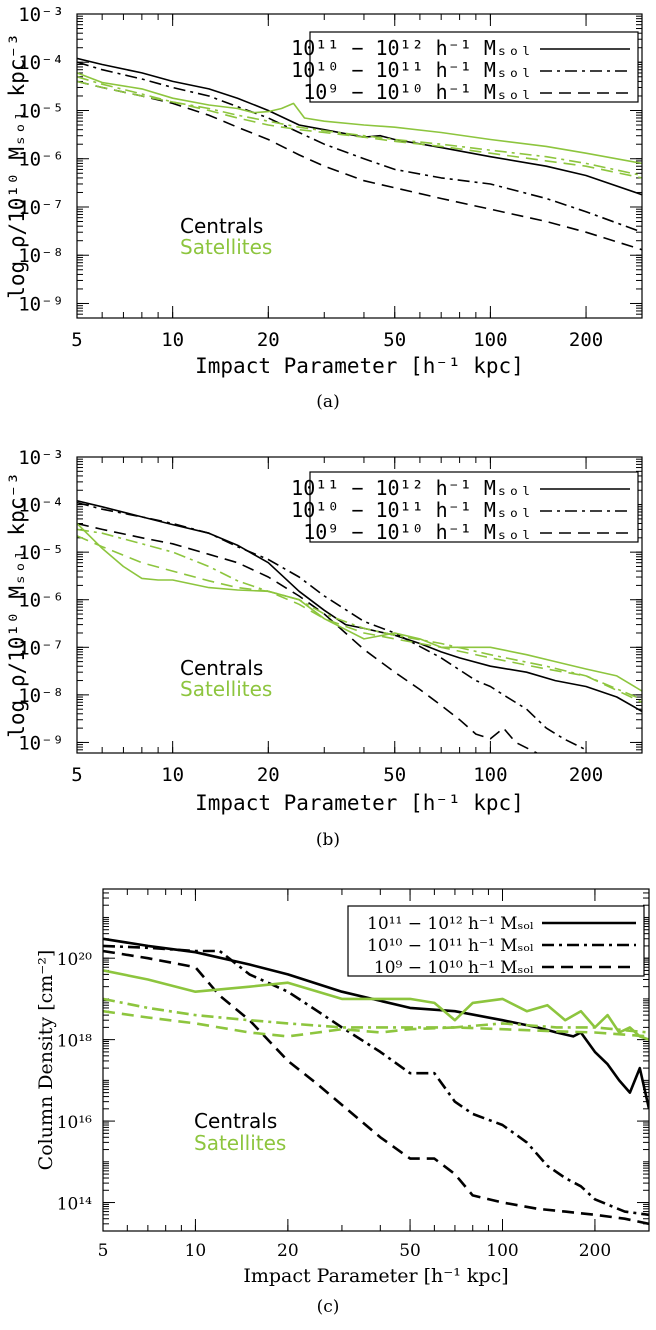 This screenshot has width=656, height=1330. What do you see at coordinates (327, 402) in the screenshot?
I see `panel-caption: (a)` at bounding box center [327, 402].